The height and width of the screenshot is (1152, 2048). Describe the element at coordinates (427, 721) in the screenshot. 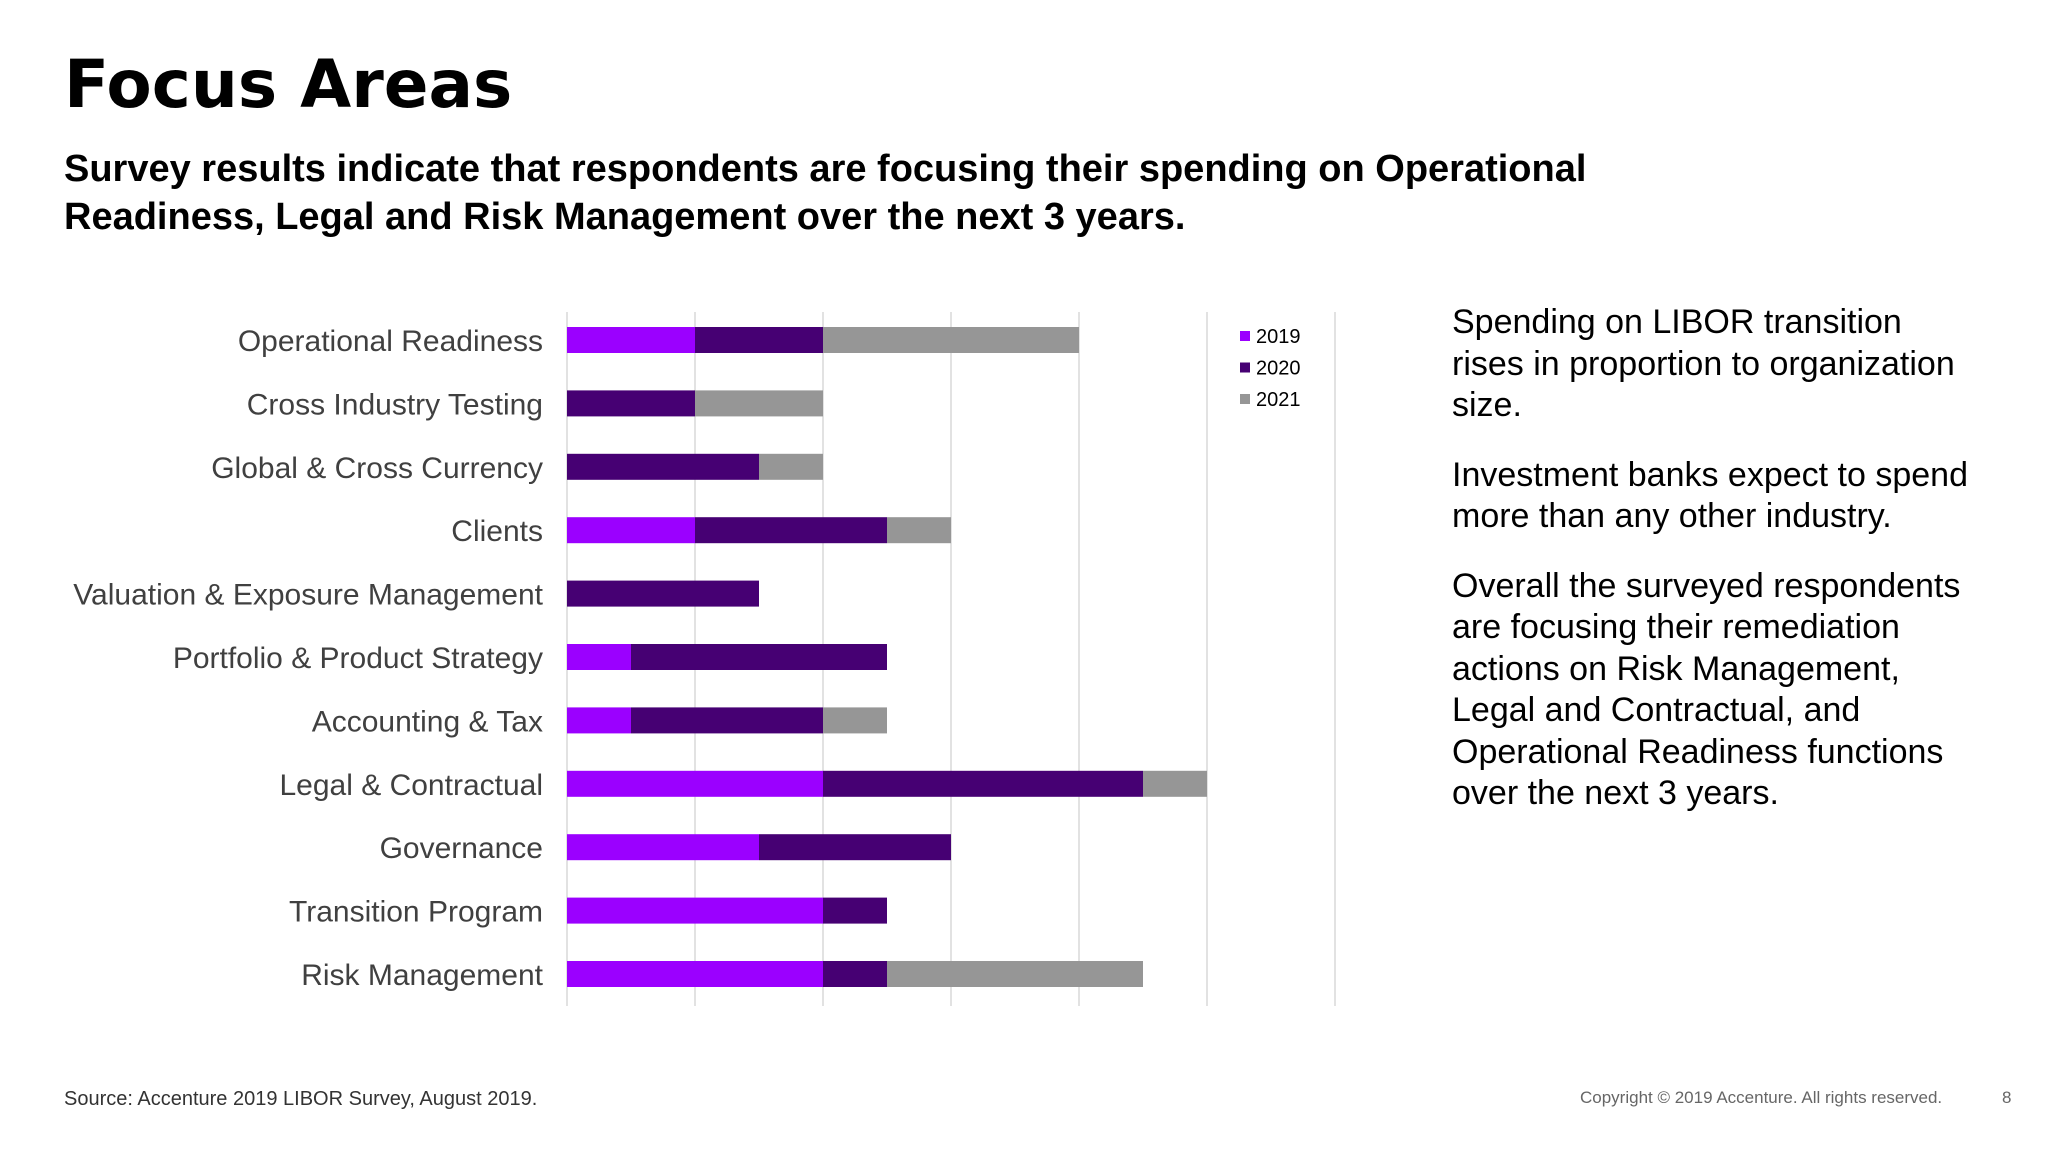

I see `category-label: Accounting & Tax` at that location.